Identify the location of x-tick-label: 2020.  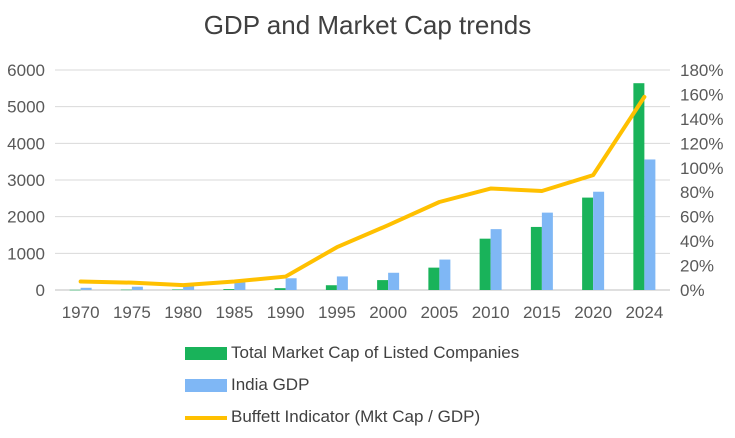
(593, 312).